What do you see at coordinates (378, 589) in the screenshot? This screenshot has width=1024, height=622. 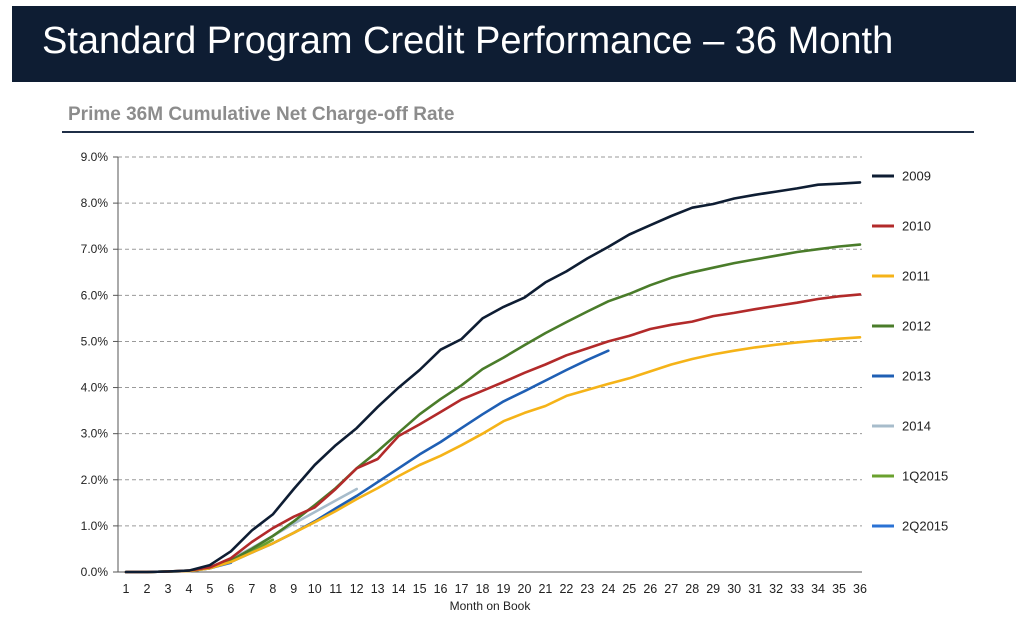 I see `x-tick-label: 13` at bounding box center [378, 589].